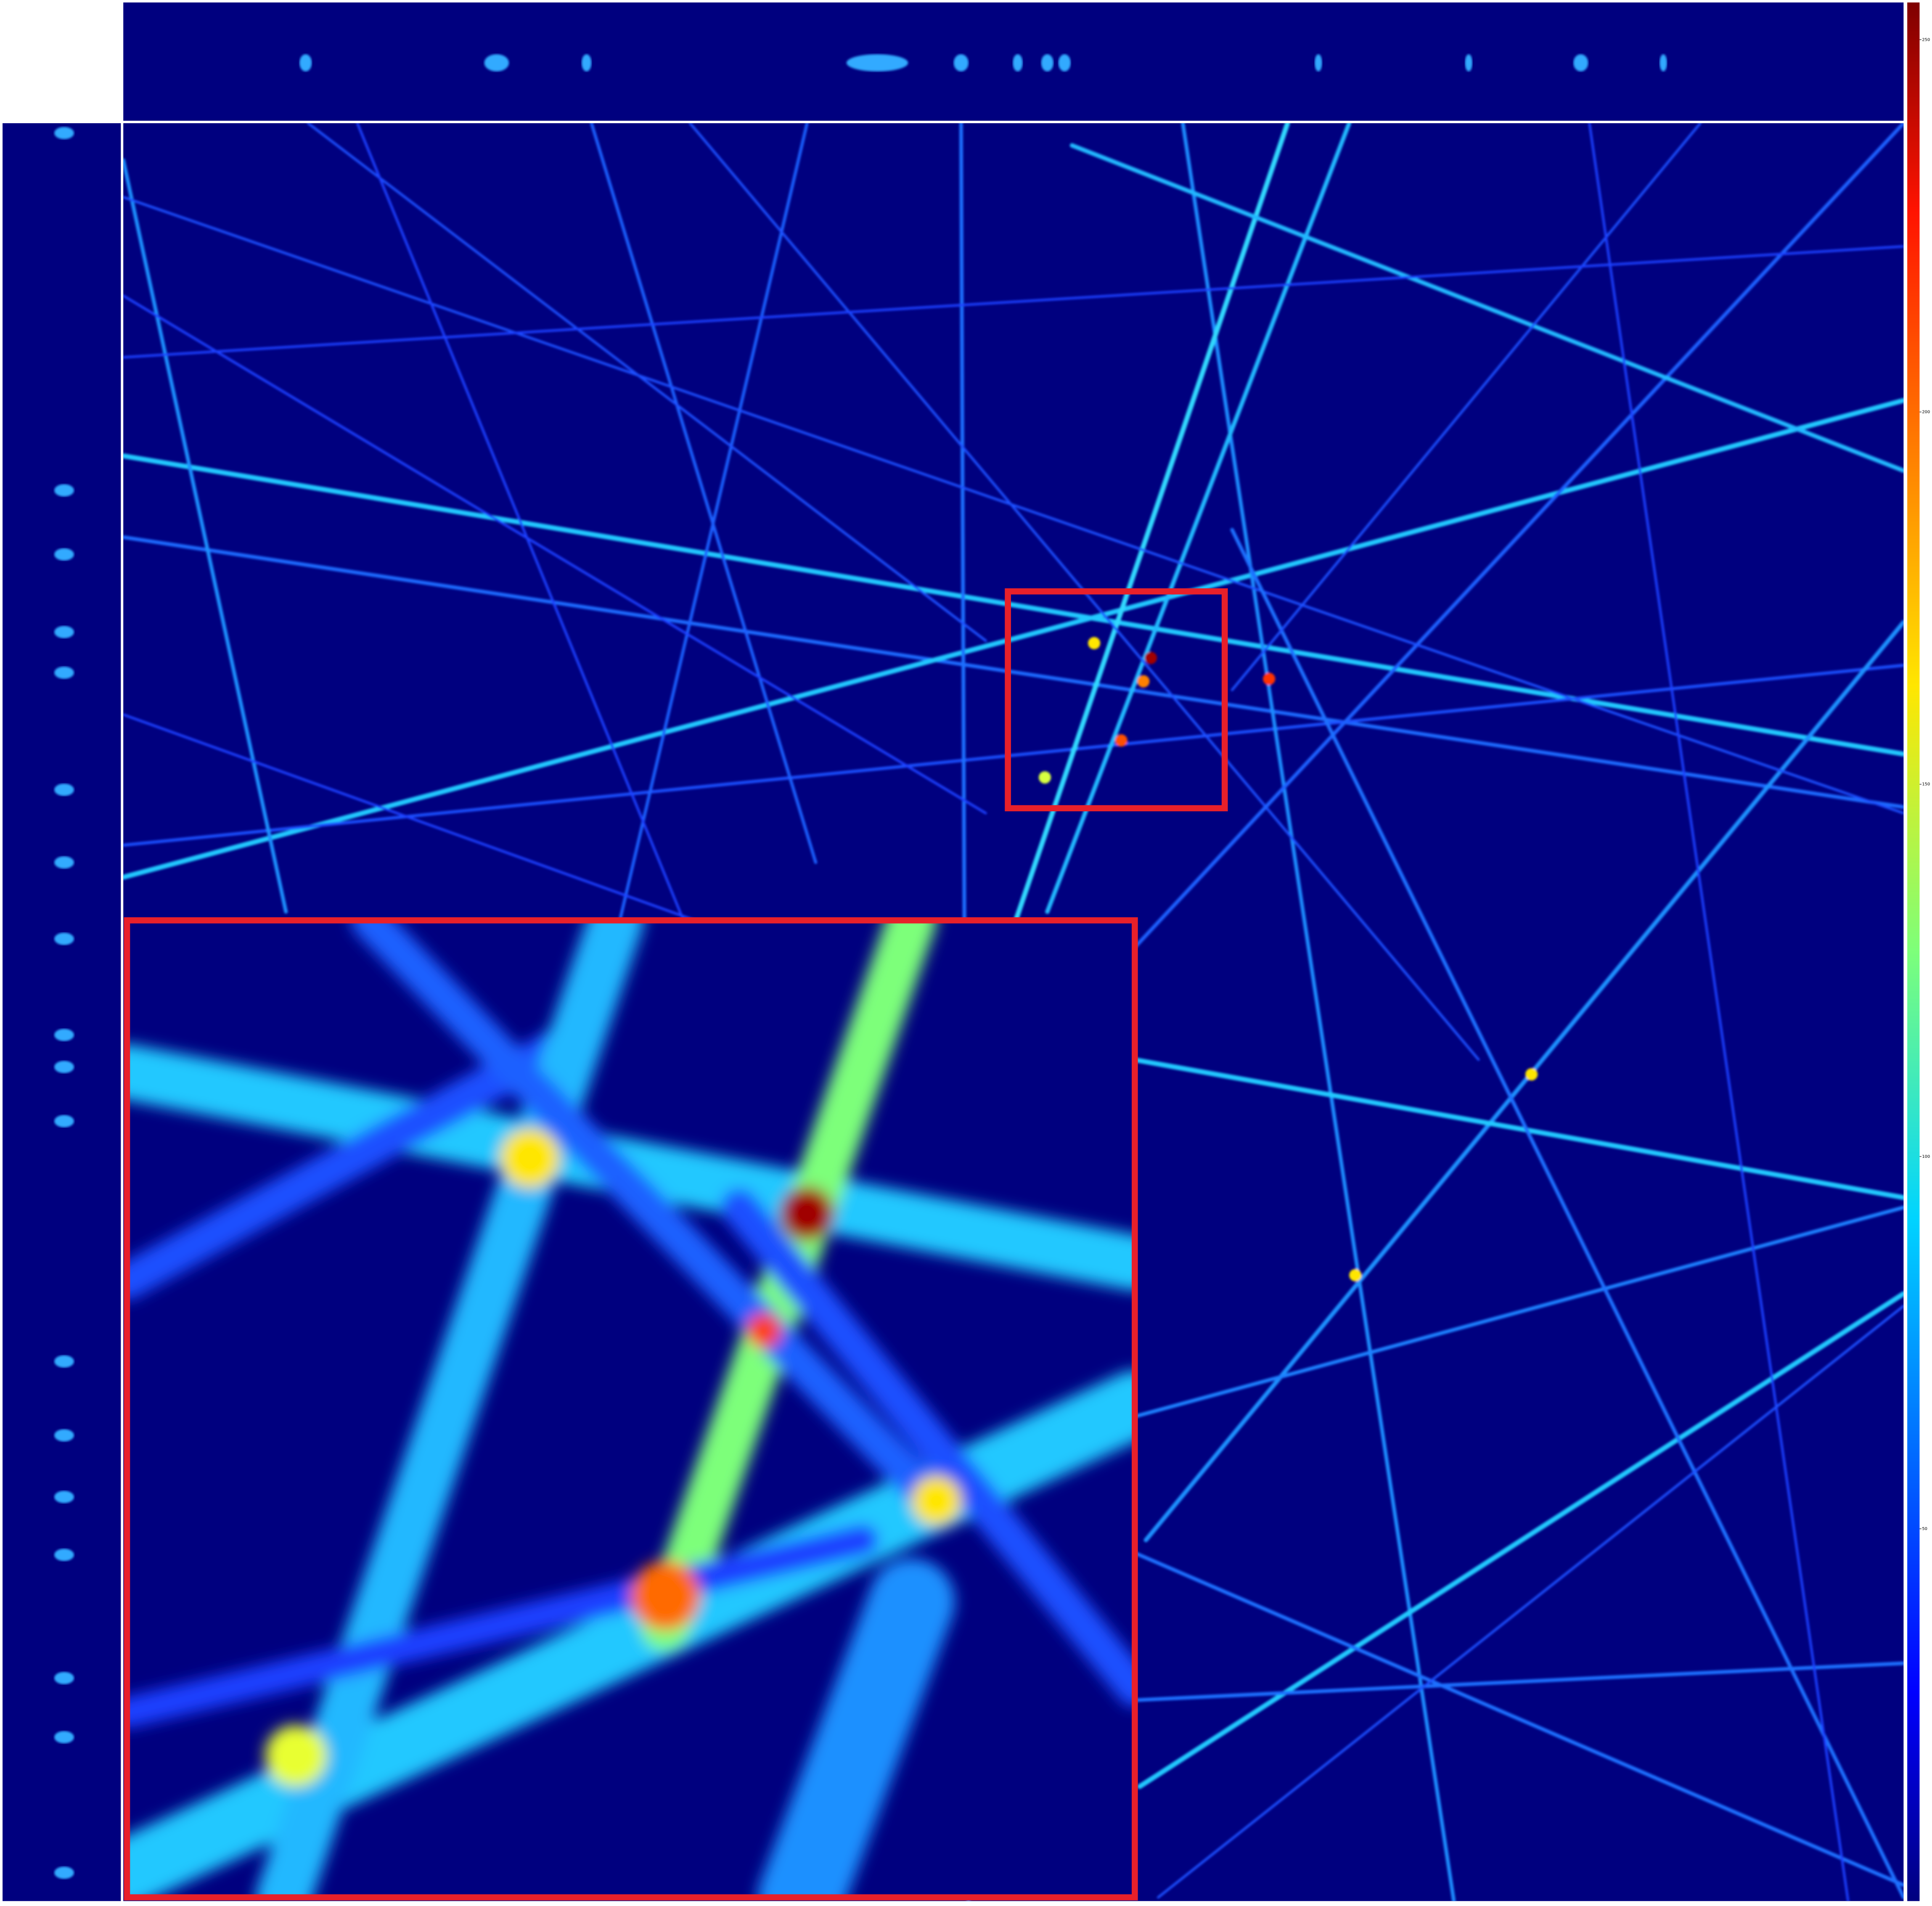 The height and width of the screenshot is (1906, 1932). What do you see at coordinates (64, 1003) in the screenshot?
I see `left-projection-peaks` at bounding box center [64, 1003].